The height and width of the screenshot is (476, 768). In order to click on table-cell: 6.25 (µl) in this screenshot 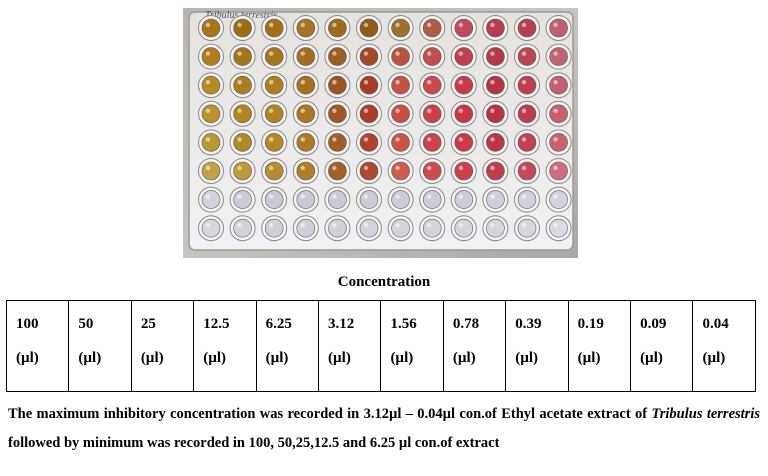, I will do `click(287, 346)`.